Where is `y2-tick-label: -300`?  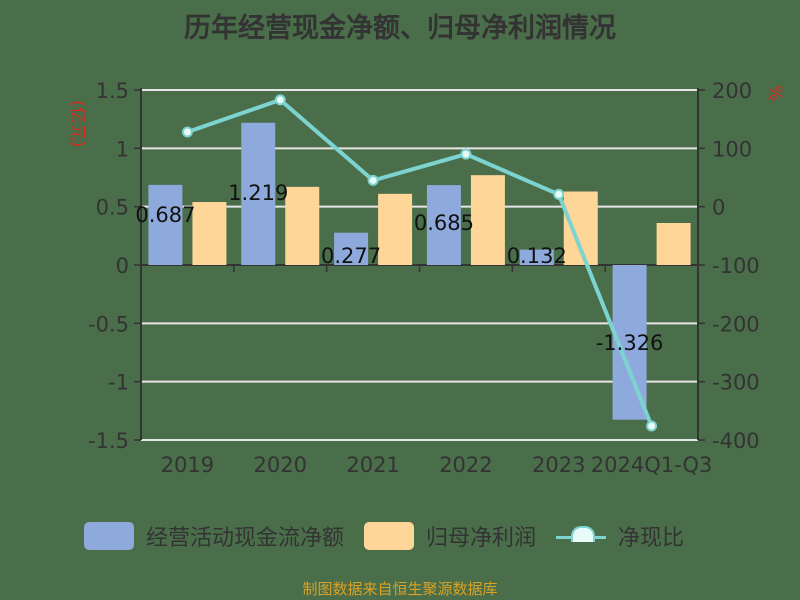 y2-tick-label: -300 is located at coordinates (736, 383).